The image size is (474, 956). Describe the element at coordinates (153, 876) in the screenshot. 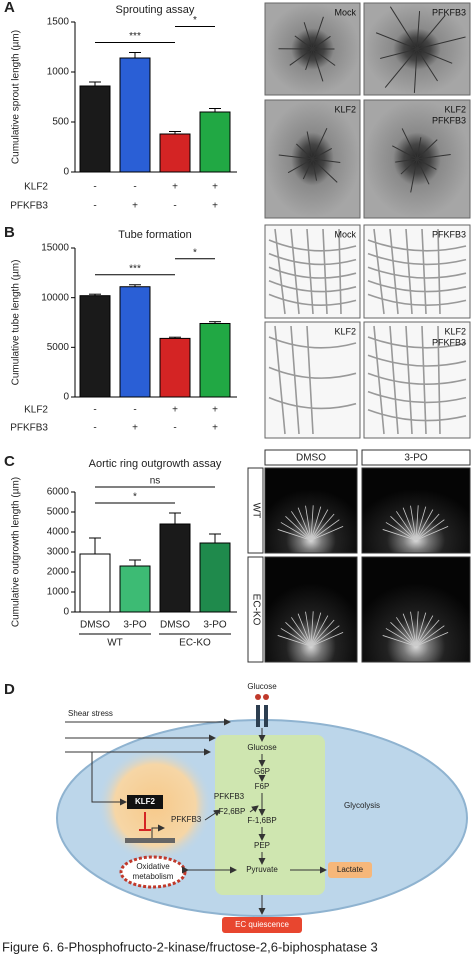

I see `oxidative-label: metabolism` at that location.